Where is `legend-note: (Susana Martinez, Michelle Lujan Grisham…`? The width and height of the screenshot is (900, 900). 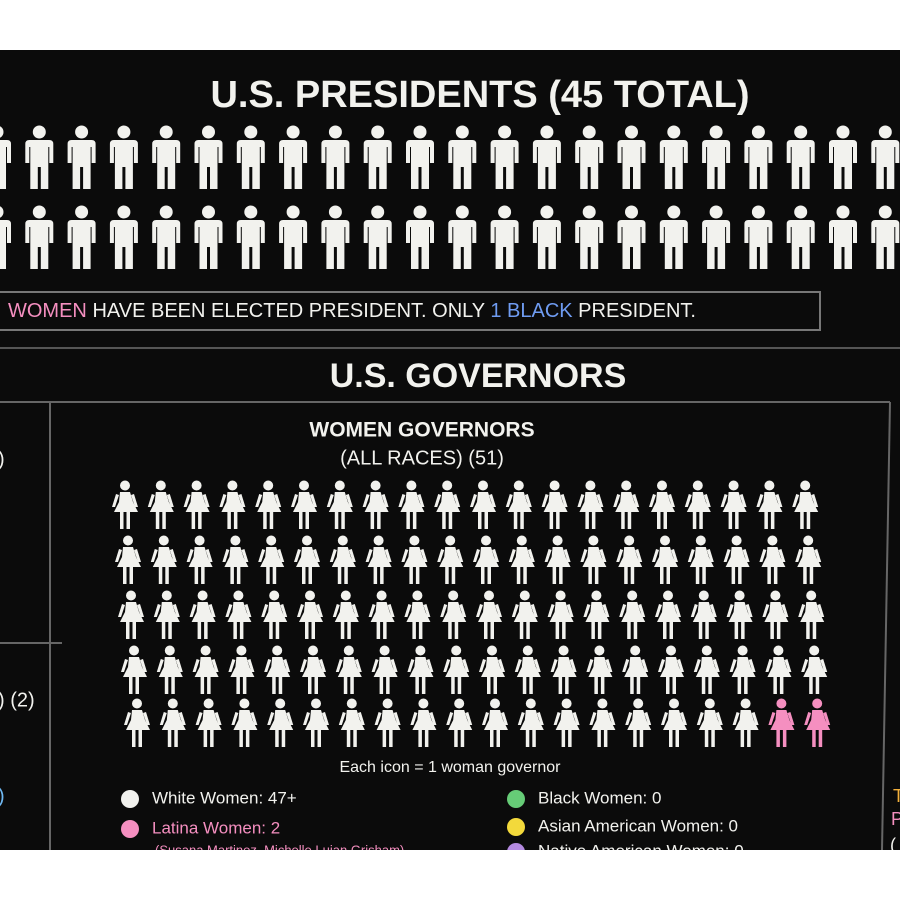 legend-note: (Susana Martinez, Michelle Lujan Grisham… is located at coordinates (279, 849).